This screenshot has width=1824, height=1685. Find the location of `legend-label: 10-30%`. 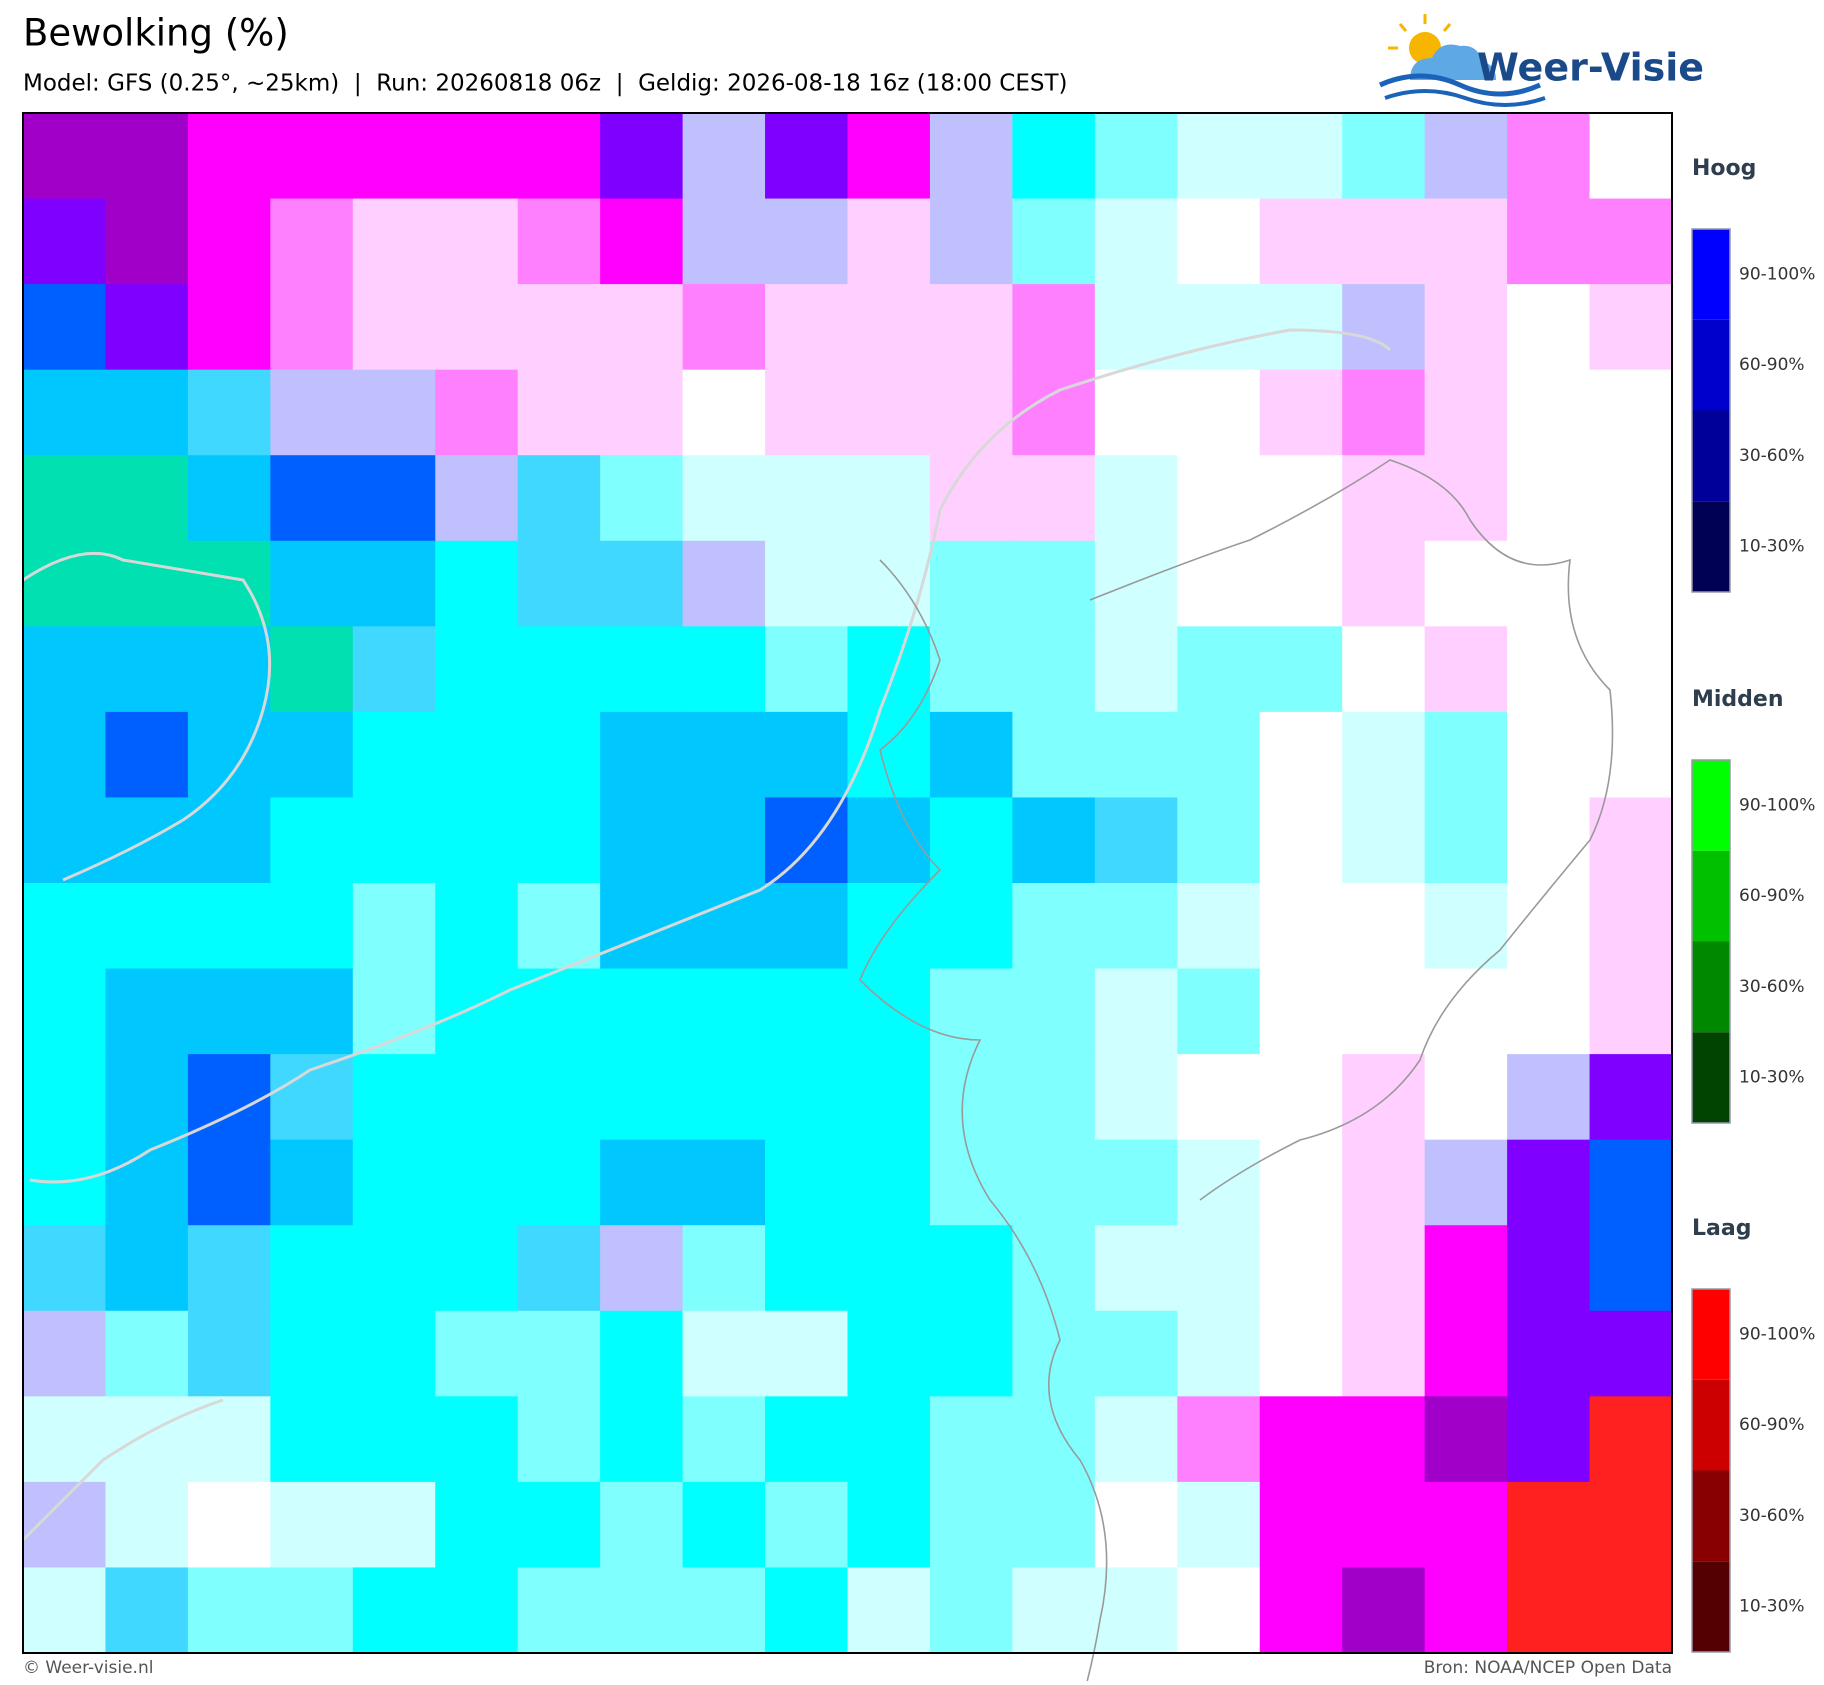

legend-label: 10-30% is located at coordinates (1772, 1078).